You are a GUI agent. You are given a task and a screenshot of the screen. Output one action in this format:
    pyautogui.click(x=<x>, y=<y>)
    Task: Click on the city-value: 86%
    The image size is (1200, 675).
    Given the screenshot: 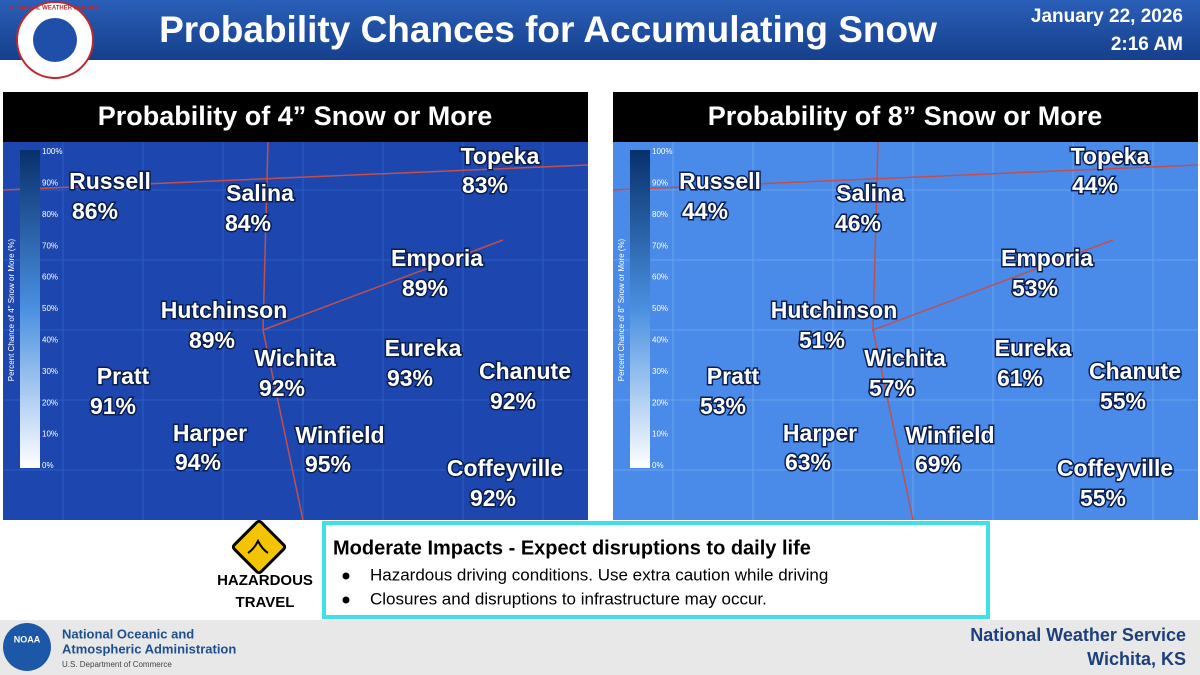 What is the action you would take?
    pyautogui.click(x=95, y=211)
    